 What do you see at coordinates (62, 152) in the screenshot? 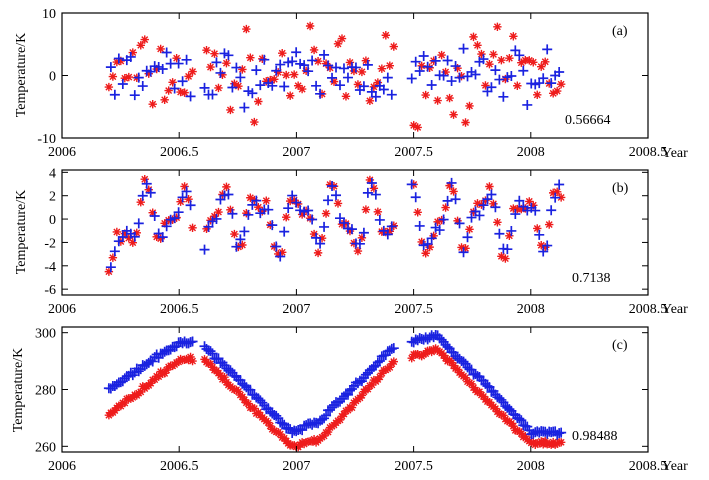
I see `x-tick-label: 2006` at bounding box center [62, 152].